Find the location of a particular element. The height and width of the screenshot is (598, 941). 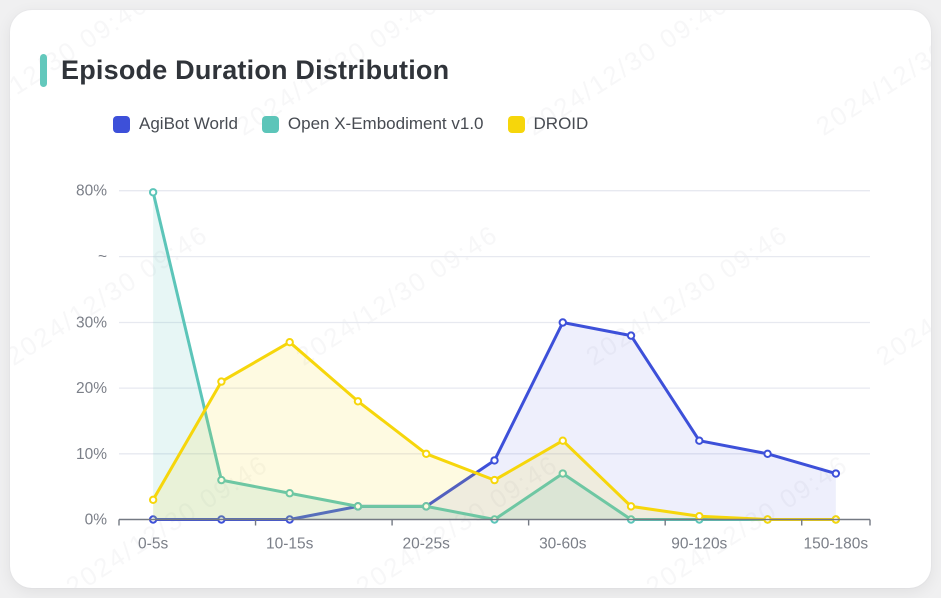

title-accent-bar is located at coordinates (43, 70).